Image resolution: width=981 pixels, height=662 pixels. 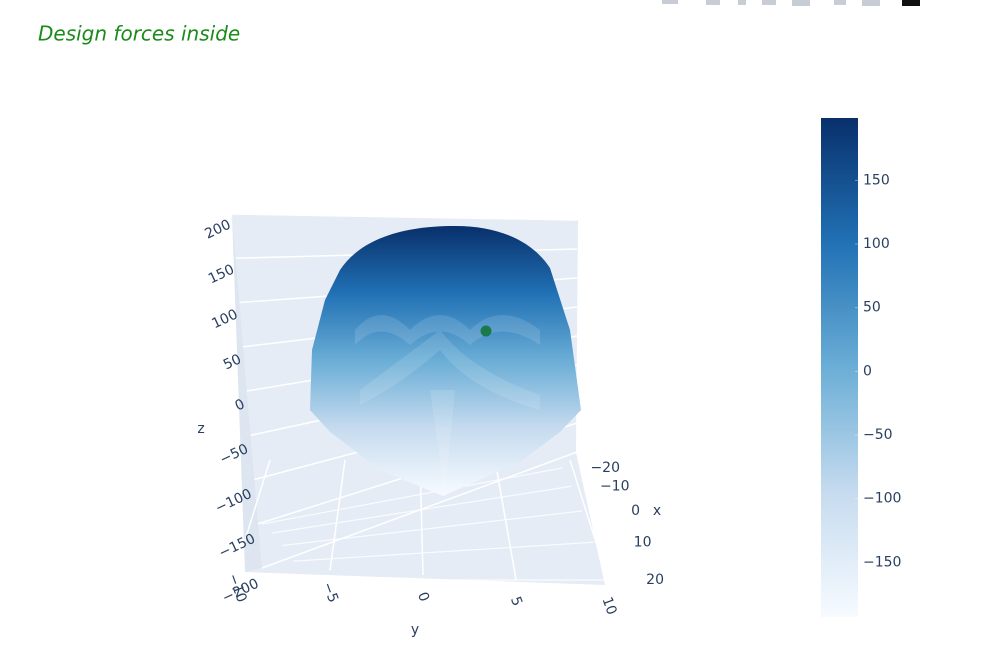 What do you see at coordinates (878, 435) in the screenshot?
I see `colorbar-tick-label: −50` at bounding box center [878, 435].